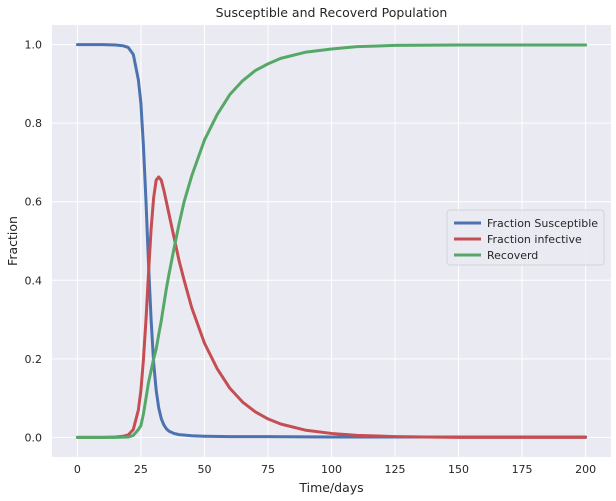 The height and width of the screenshot is (501, 616). Describe the element at coordinates (34, 437) in the screenshot. I see `y-tick-label: 0.0` at that location.